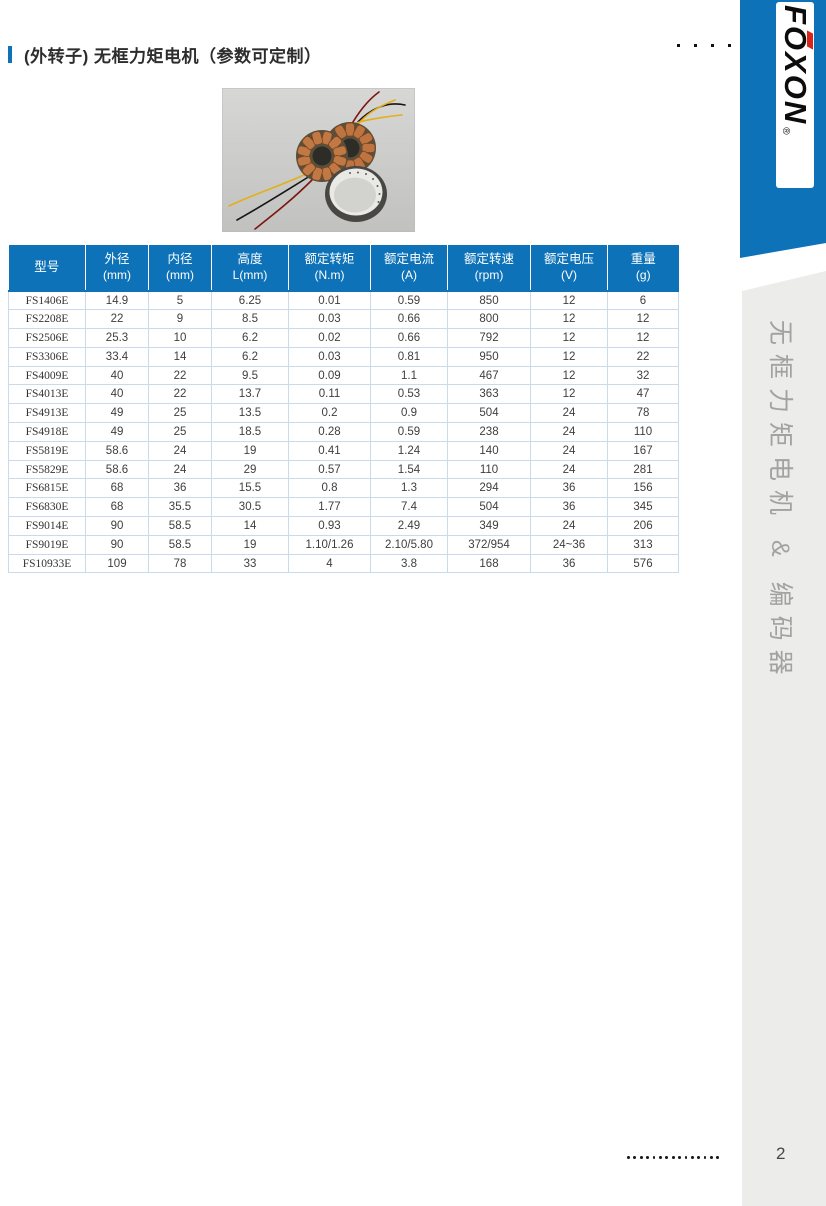 The width and height of the screenshot is (826, 1206). What do you see at coordinates (643, 564) in the screenshot?
I see `spec-cell: 576` at bounding box center [643, 564].